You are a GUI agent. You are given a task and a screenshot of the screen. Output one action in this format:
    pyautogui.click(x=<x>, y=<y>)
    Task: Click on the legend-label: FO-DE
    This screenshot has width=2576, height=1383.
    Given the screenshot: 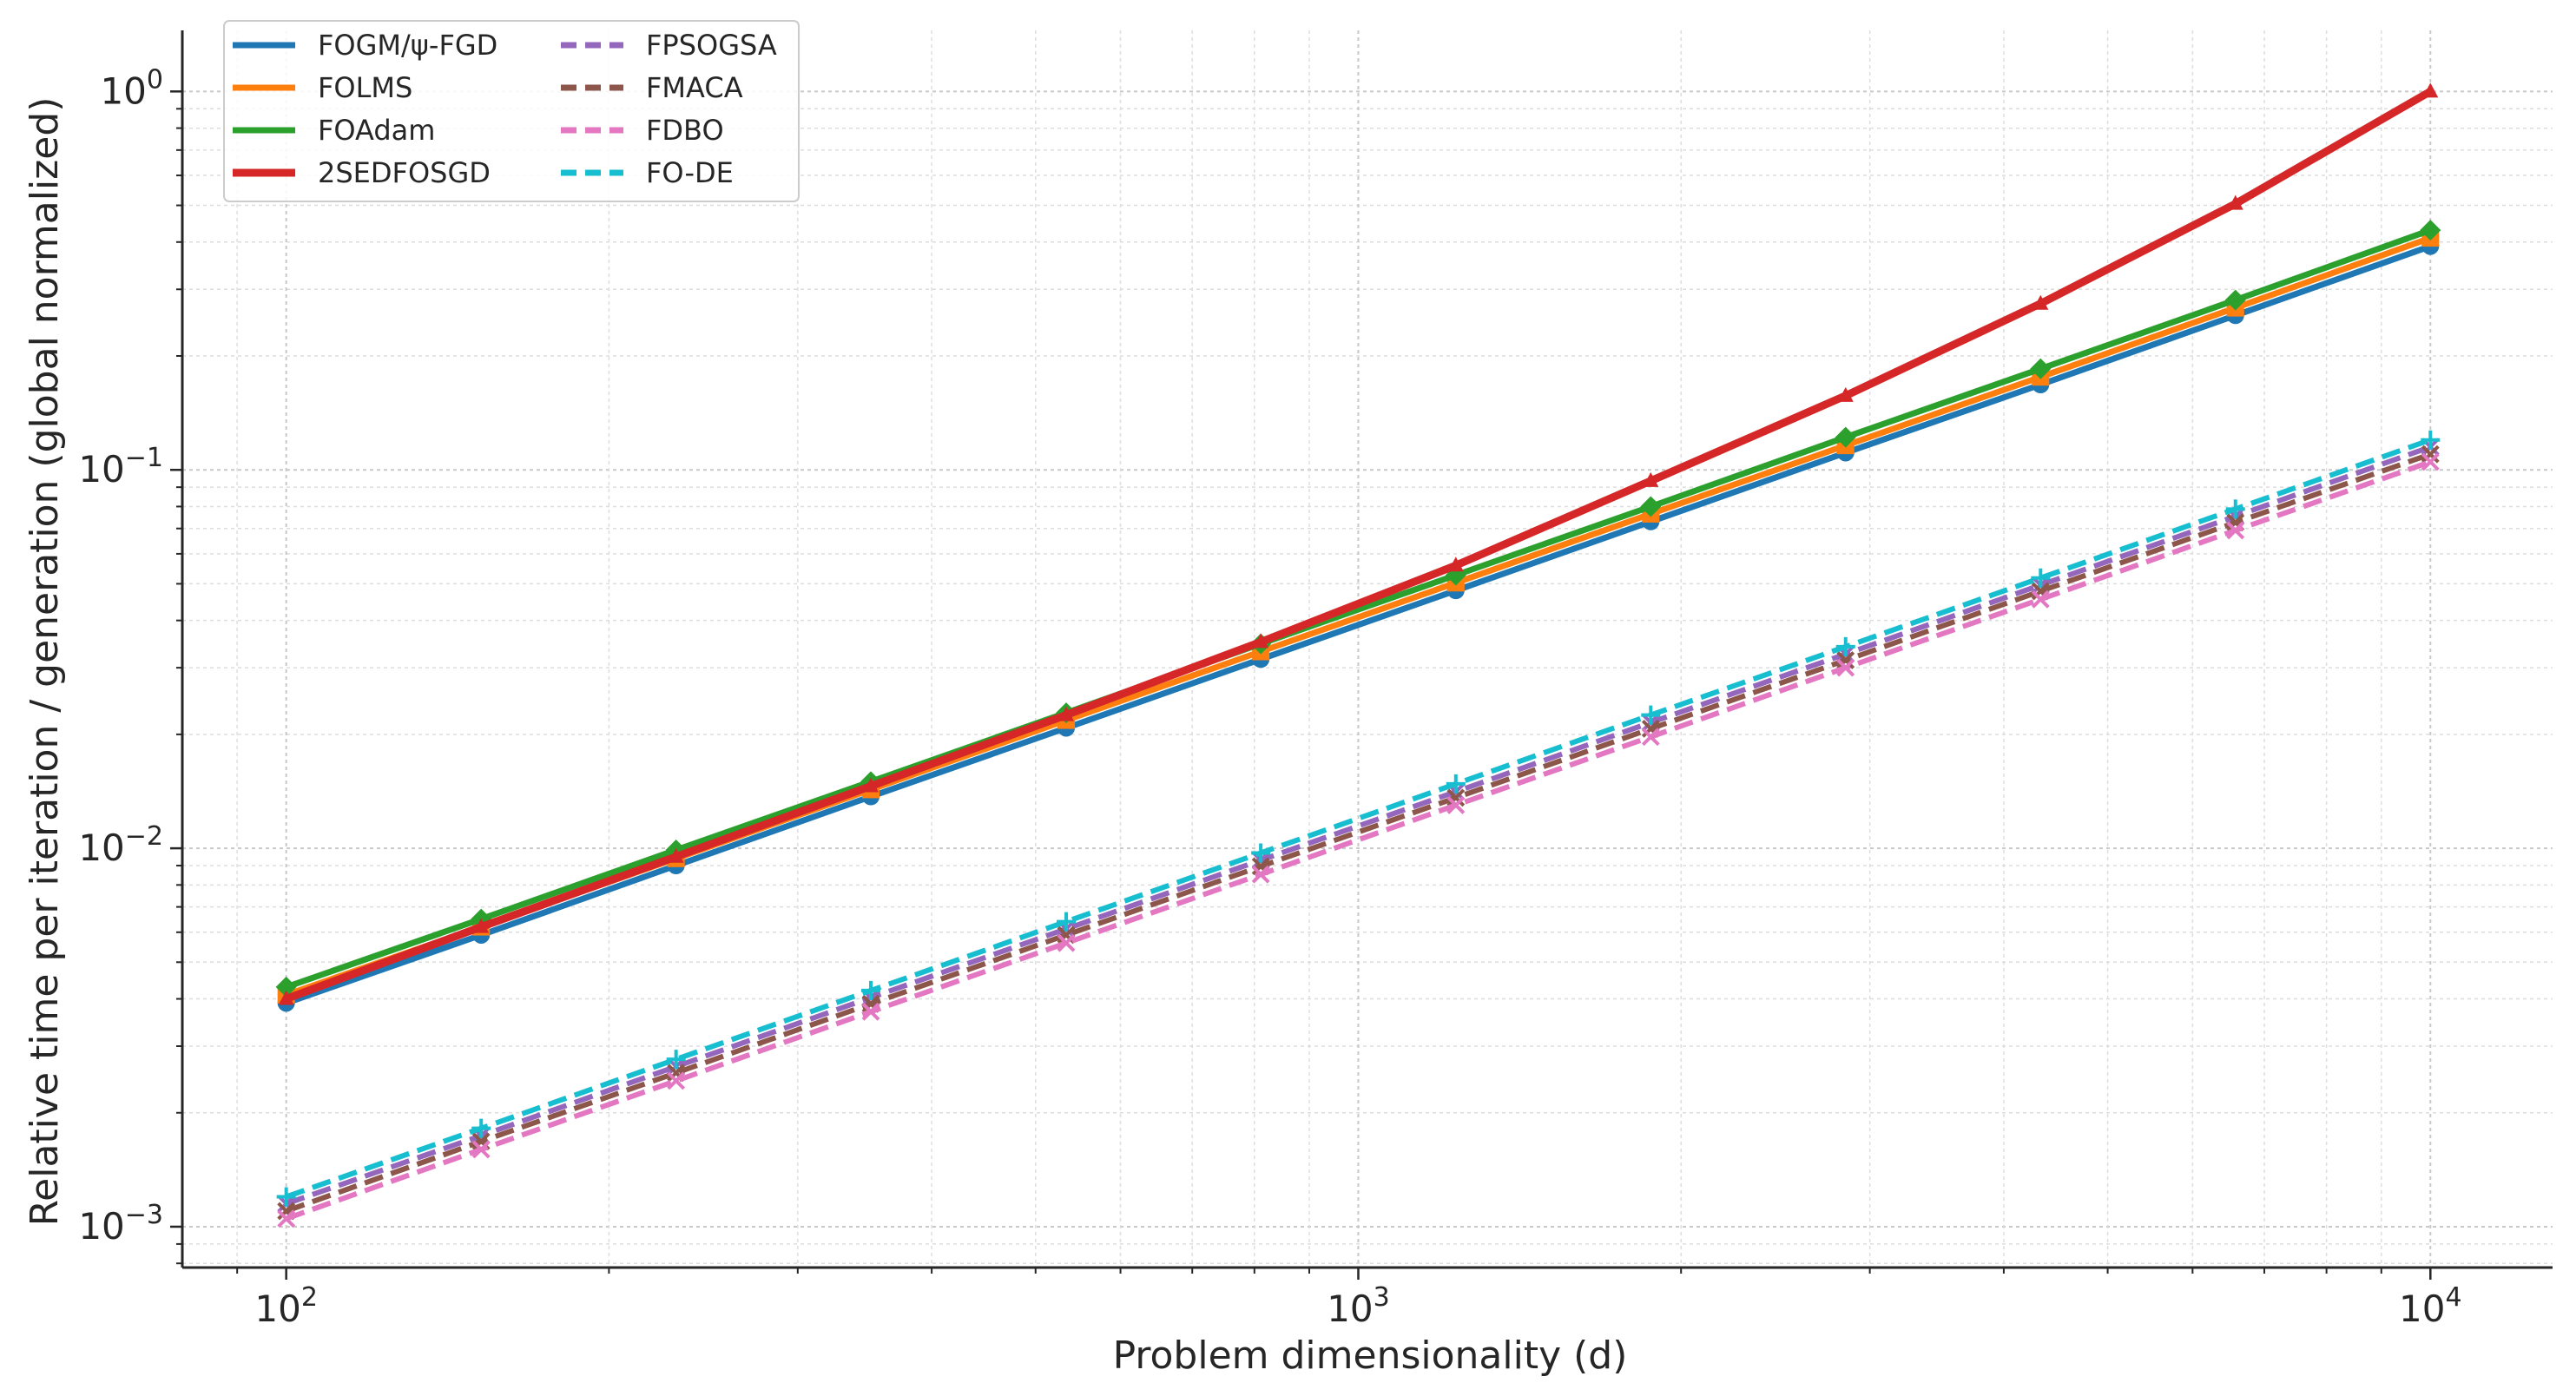 What is the action you would take?
    pyautogui.click(x=690, y=172)
    